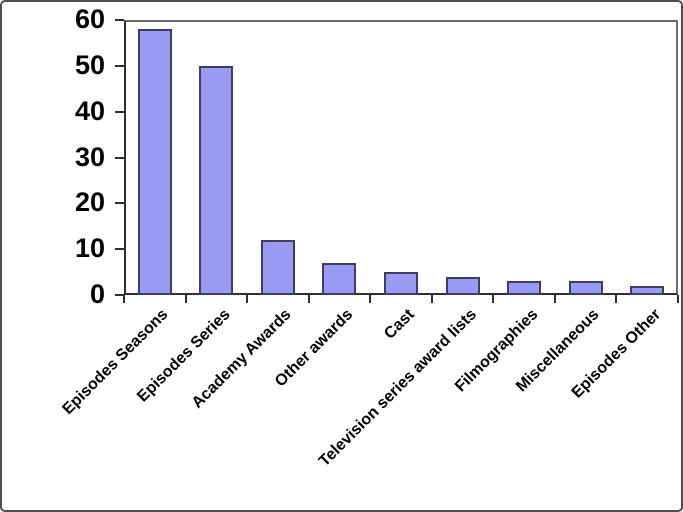 The image size is (683, 512). What do you see at coordinates (97, 294) in the screenshot?
I see `y-tick-label: 0` at bounding box center [97, 294].